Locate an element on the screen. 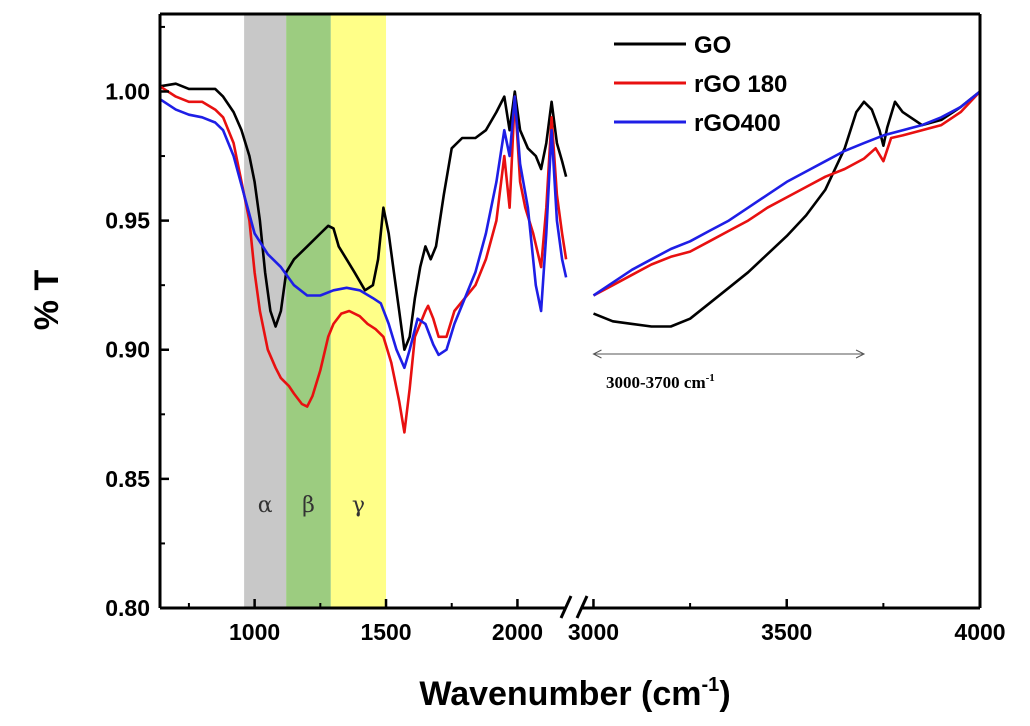 Image resolution: width=1030 pixels, height=726 pixels. x-axis-title-sup: -1 is located at coordinates (711, 685).